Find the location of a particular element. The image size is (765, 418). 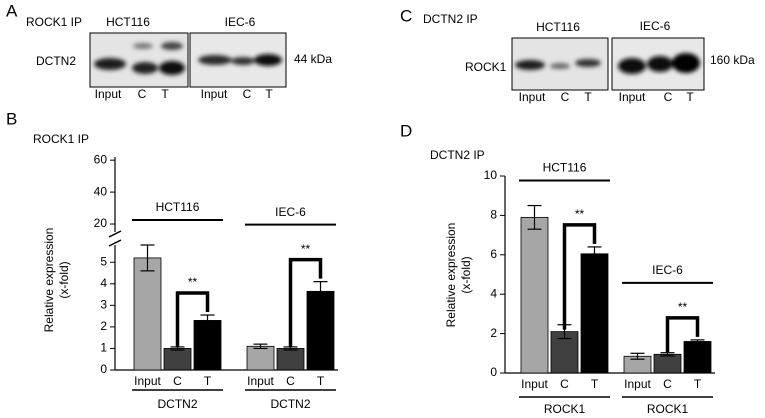

subtitle: ROCK1 IP is located at coordinates (61, 139).